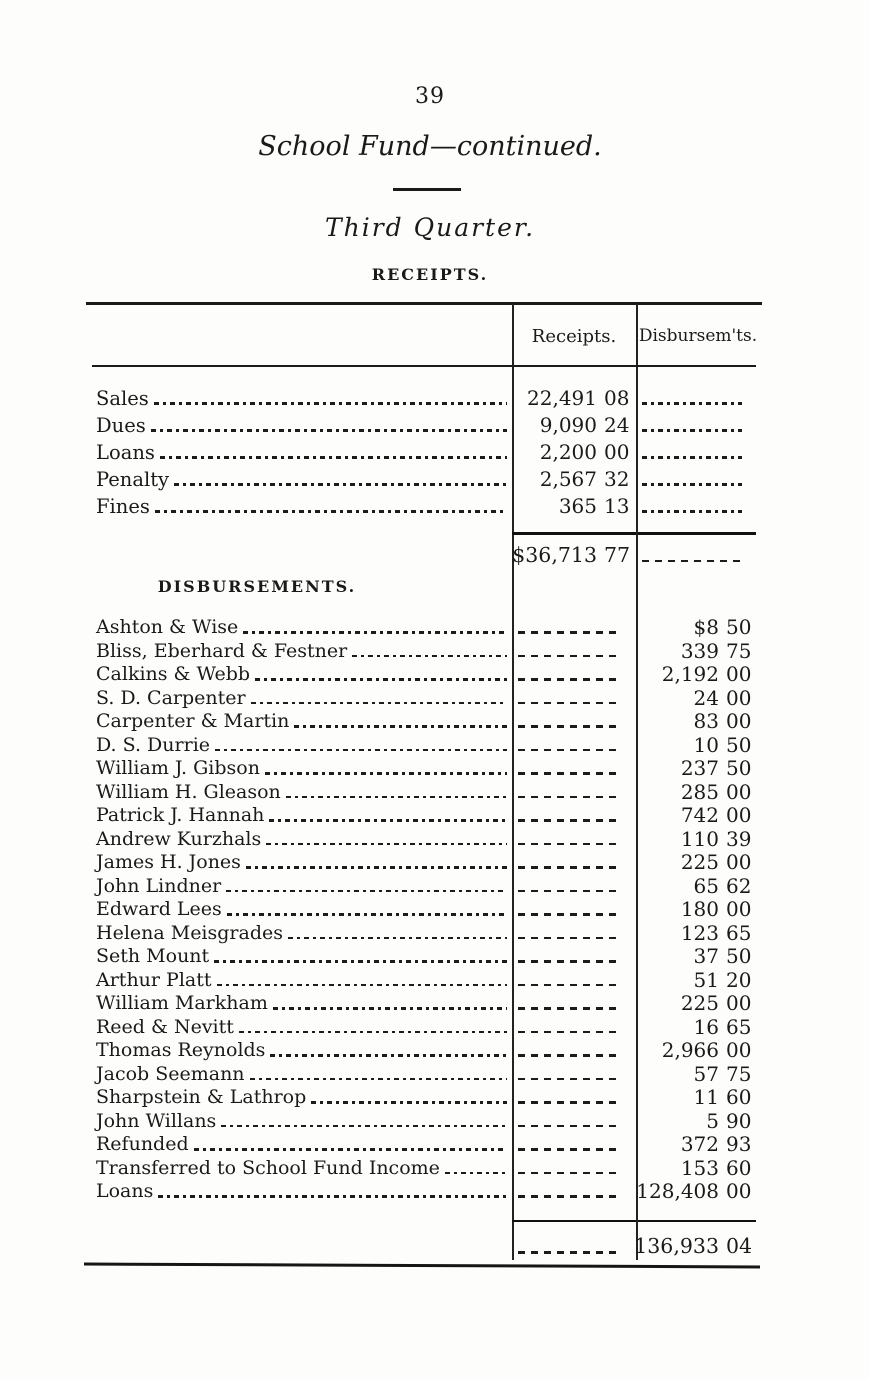 The height and width of the screenshot is (1379, 869). Describe the element at coordinates (188, 791) in the screenshot. I see `row-label: William H. Gleason` at that location.